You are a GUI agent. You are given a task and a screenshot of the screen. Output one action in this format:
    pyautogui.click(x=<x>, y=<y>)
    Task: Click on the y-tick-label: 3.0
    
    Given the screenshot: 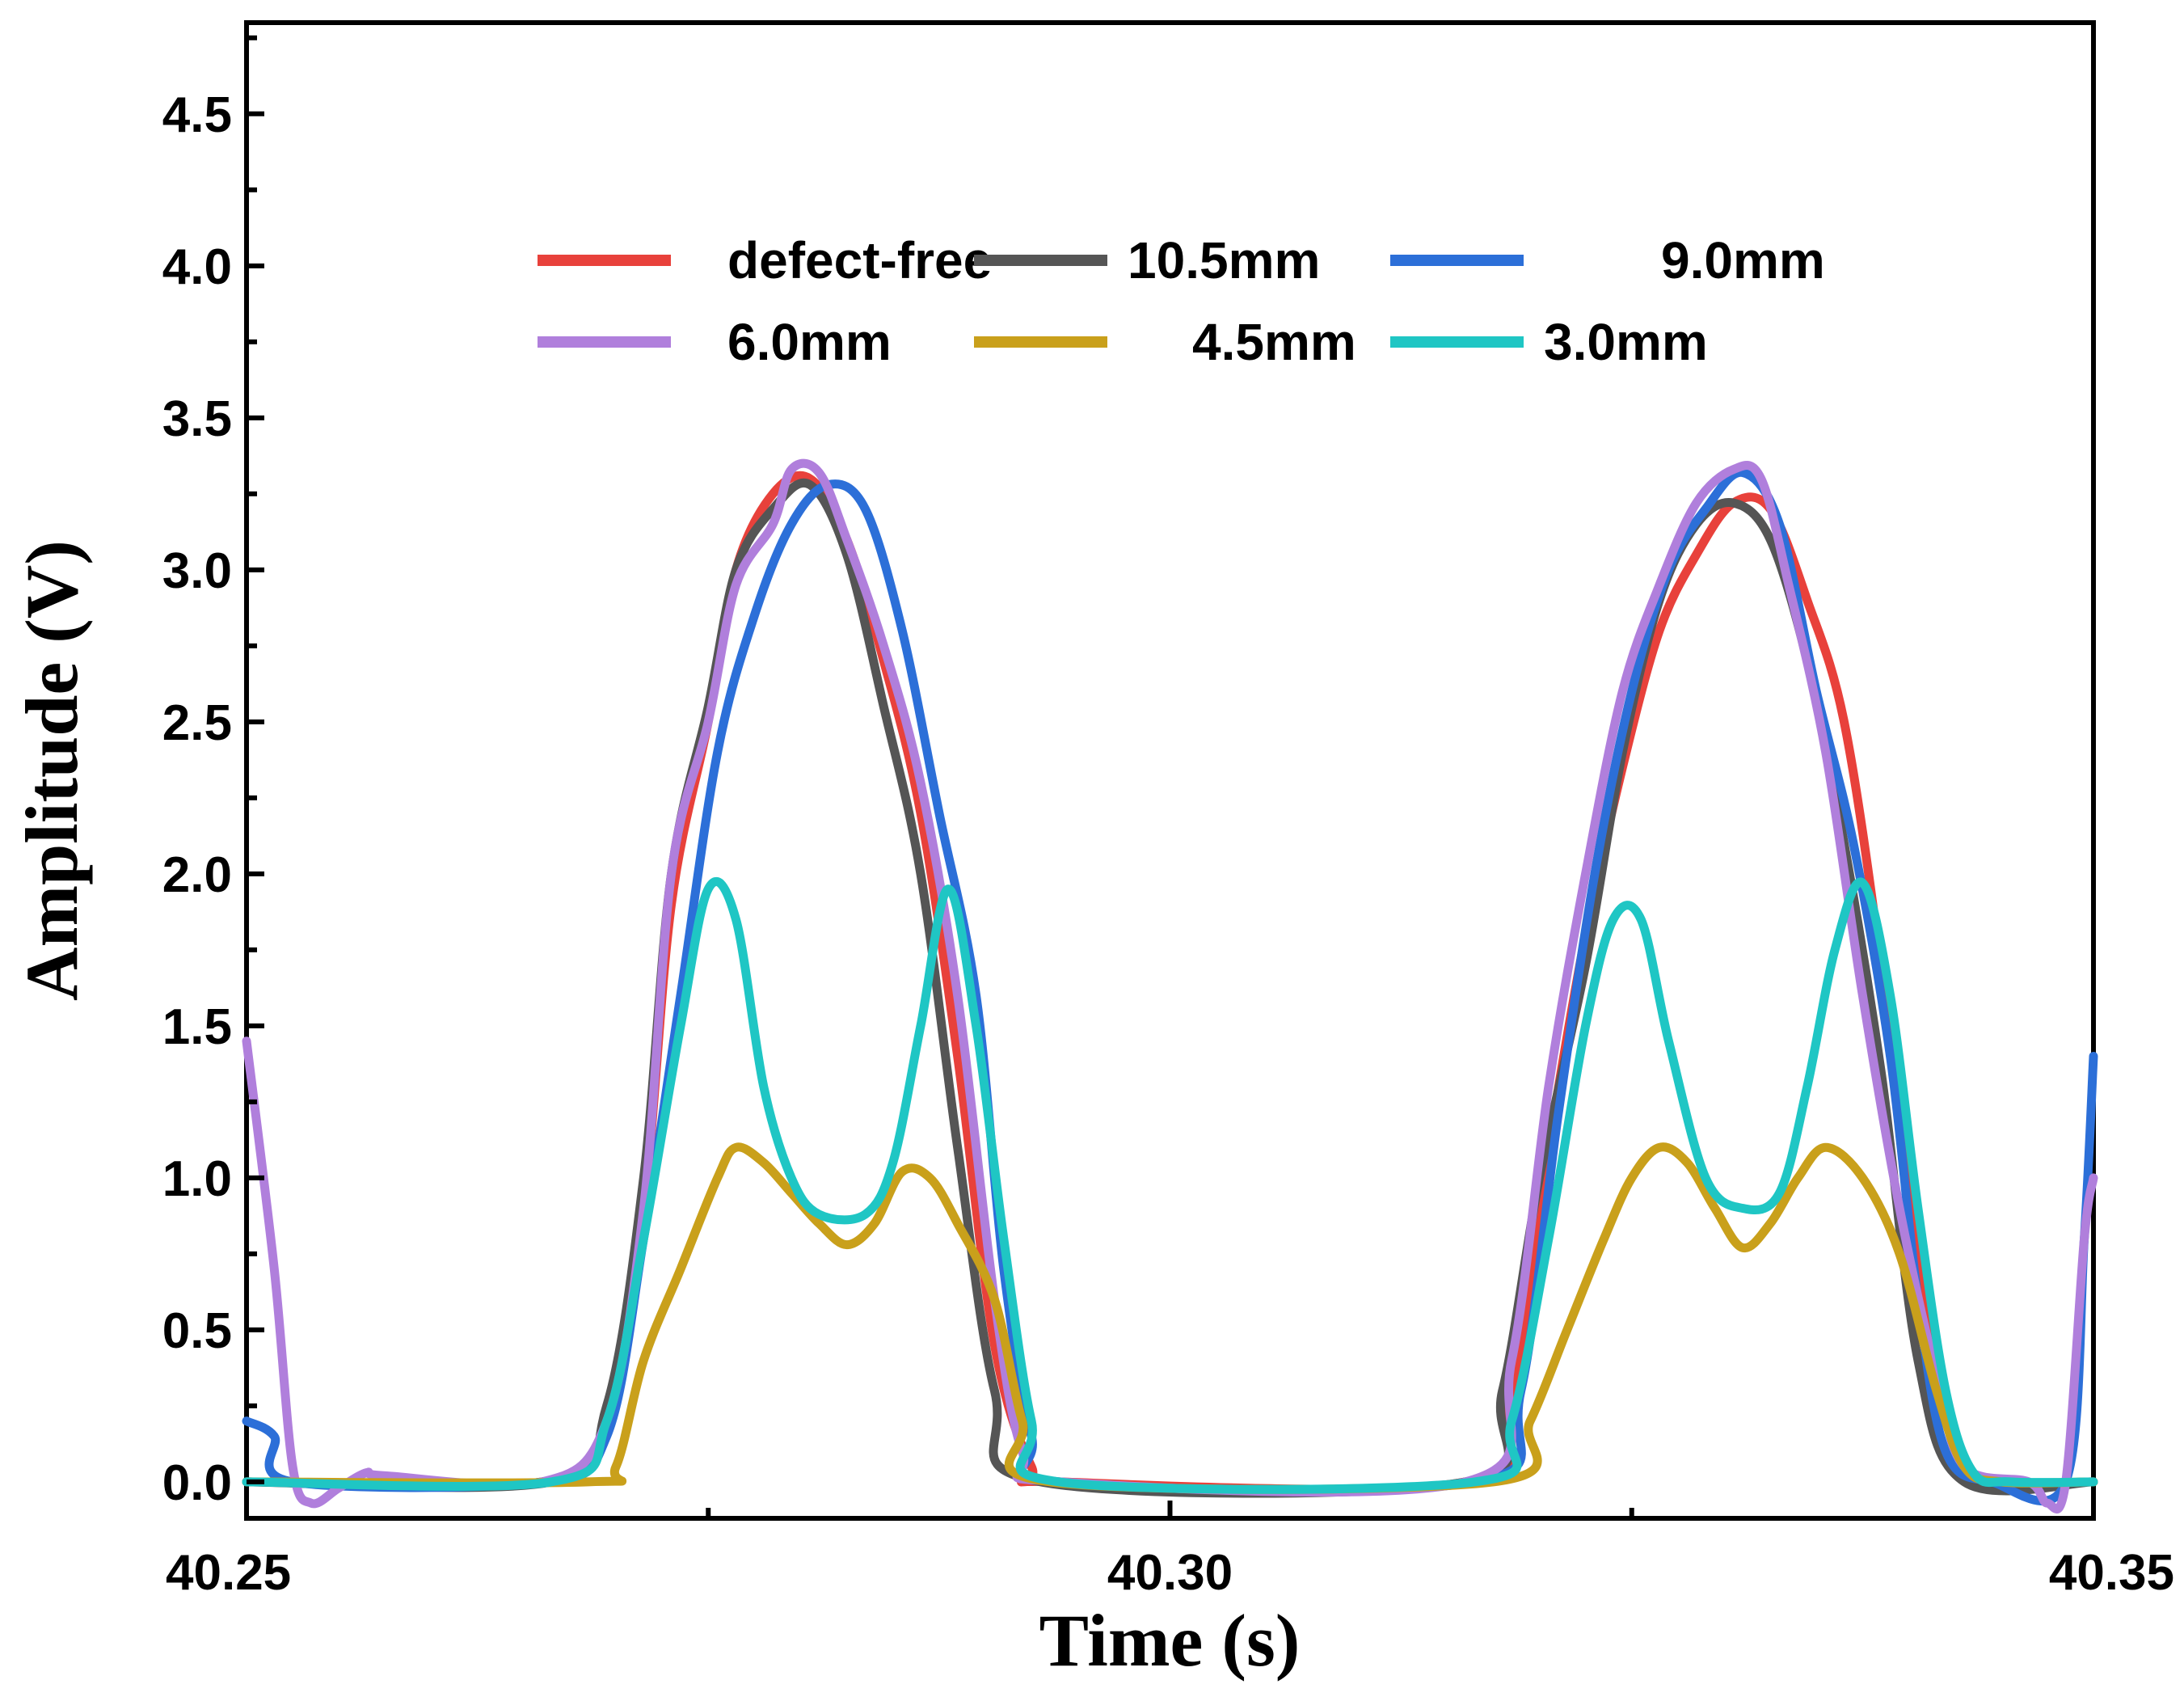 What is the action you would take?
    pyautogui.click(x=197, y=571)
    